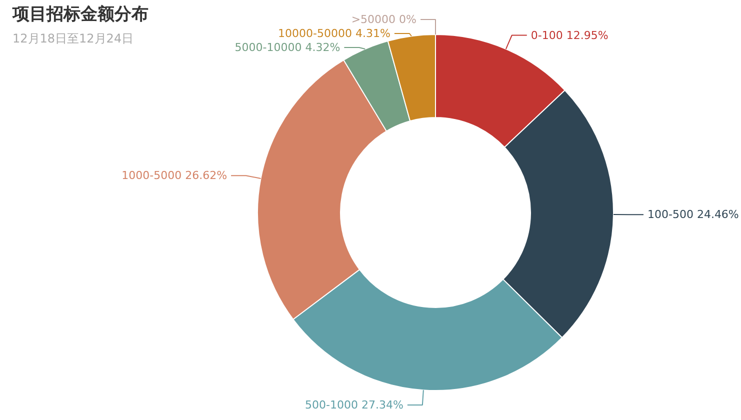 This screenshot has height=420, width=741. What do you see at coordinates (287, 47) in the screenshot?
I see `slice-label: 5000-10000 4.32%` at bounding box center [287, 47].